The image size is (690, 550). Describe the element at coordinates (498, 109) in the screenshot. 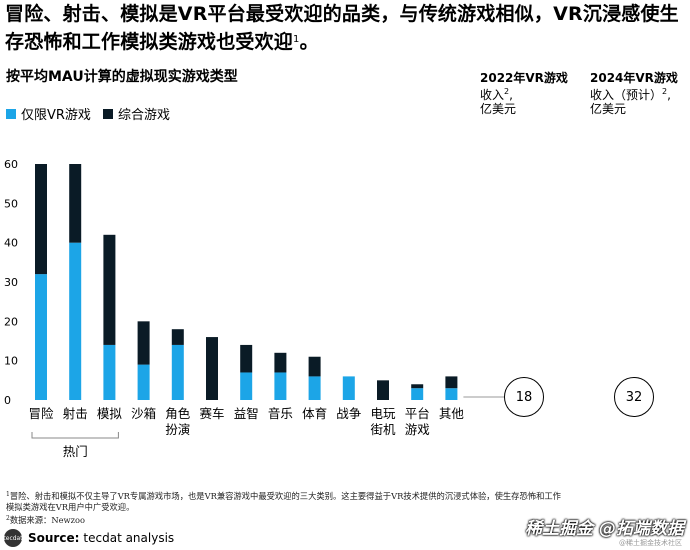

I see `revenue-2022-unit: 亿美元` at that location.